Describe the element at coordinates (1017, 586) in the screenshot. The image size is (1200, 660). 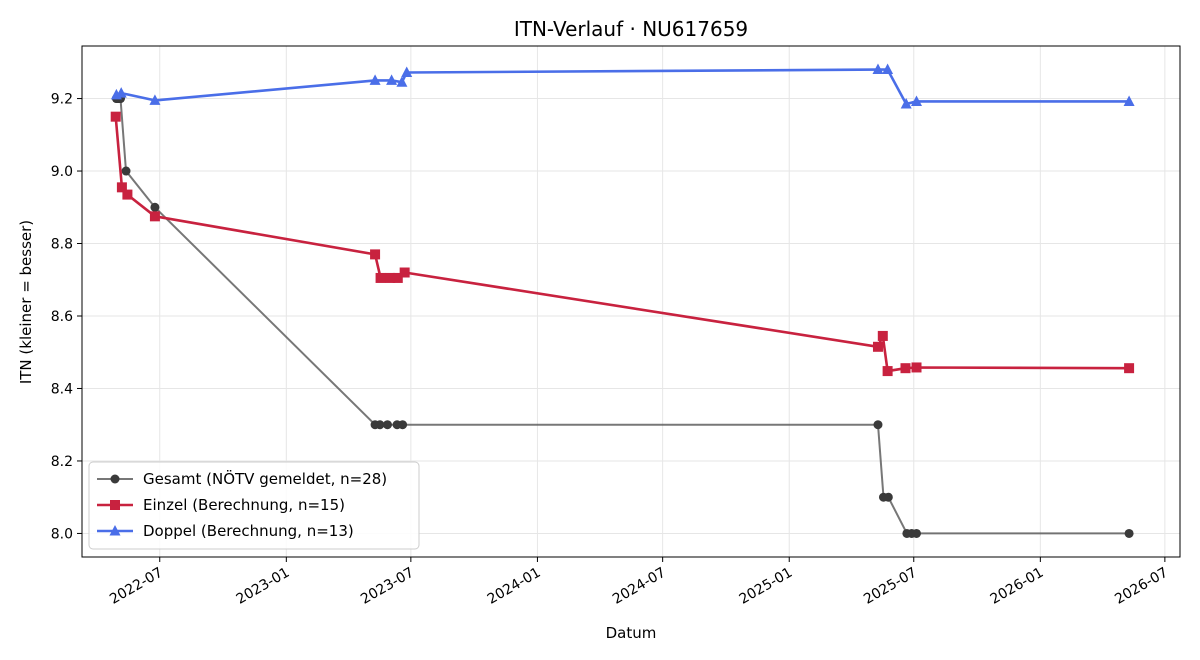
I see `x-tick-label: 2026-01` at that location.